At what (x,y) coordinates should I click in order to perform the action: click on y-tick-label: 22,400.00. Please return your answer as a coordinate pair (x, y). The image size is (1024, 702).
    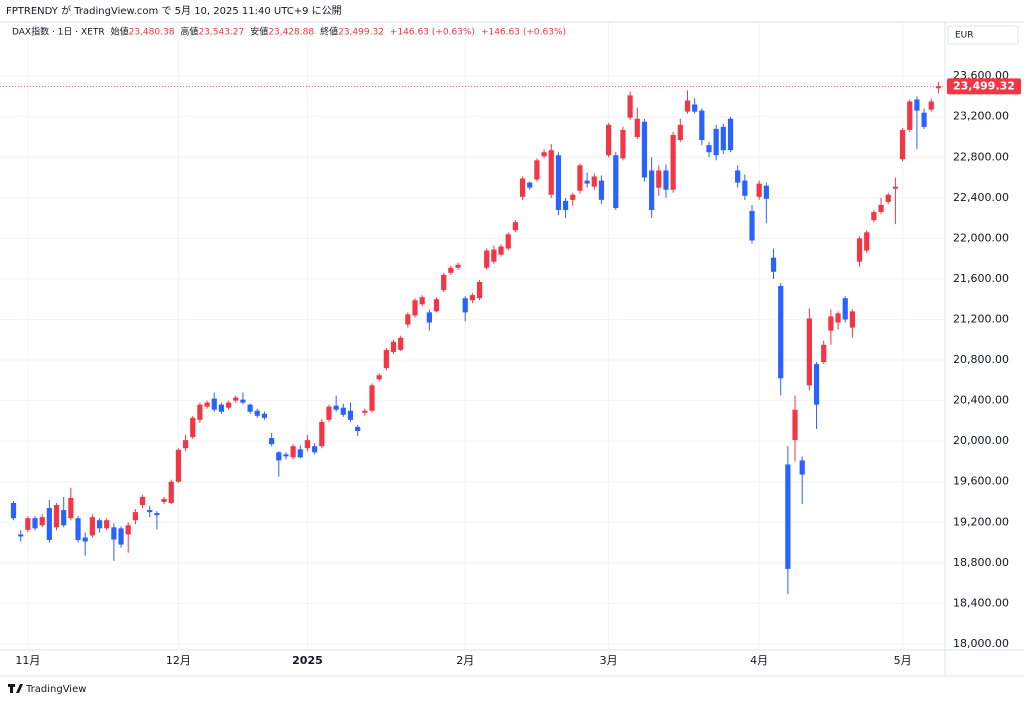
    Looking at the image, I should click on (981, 197).